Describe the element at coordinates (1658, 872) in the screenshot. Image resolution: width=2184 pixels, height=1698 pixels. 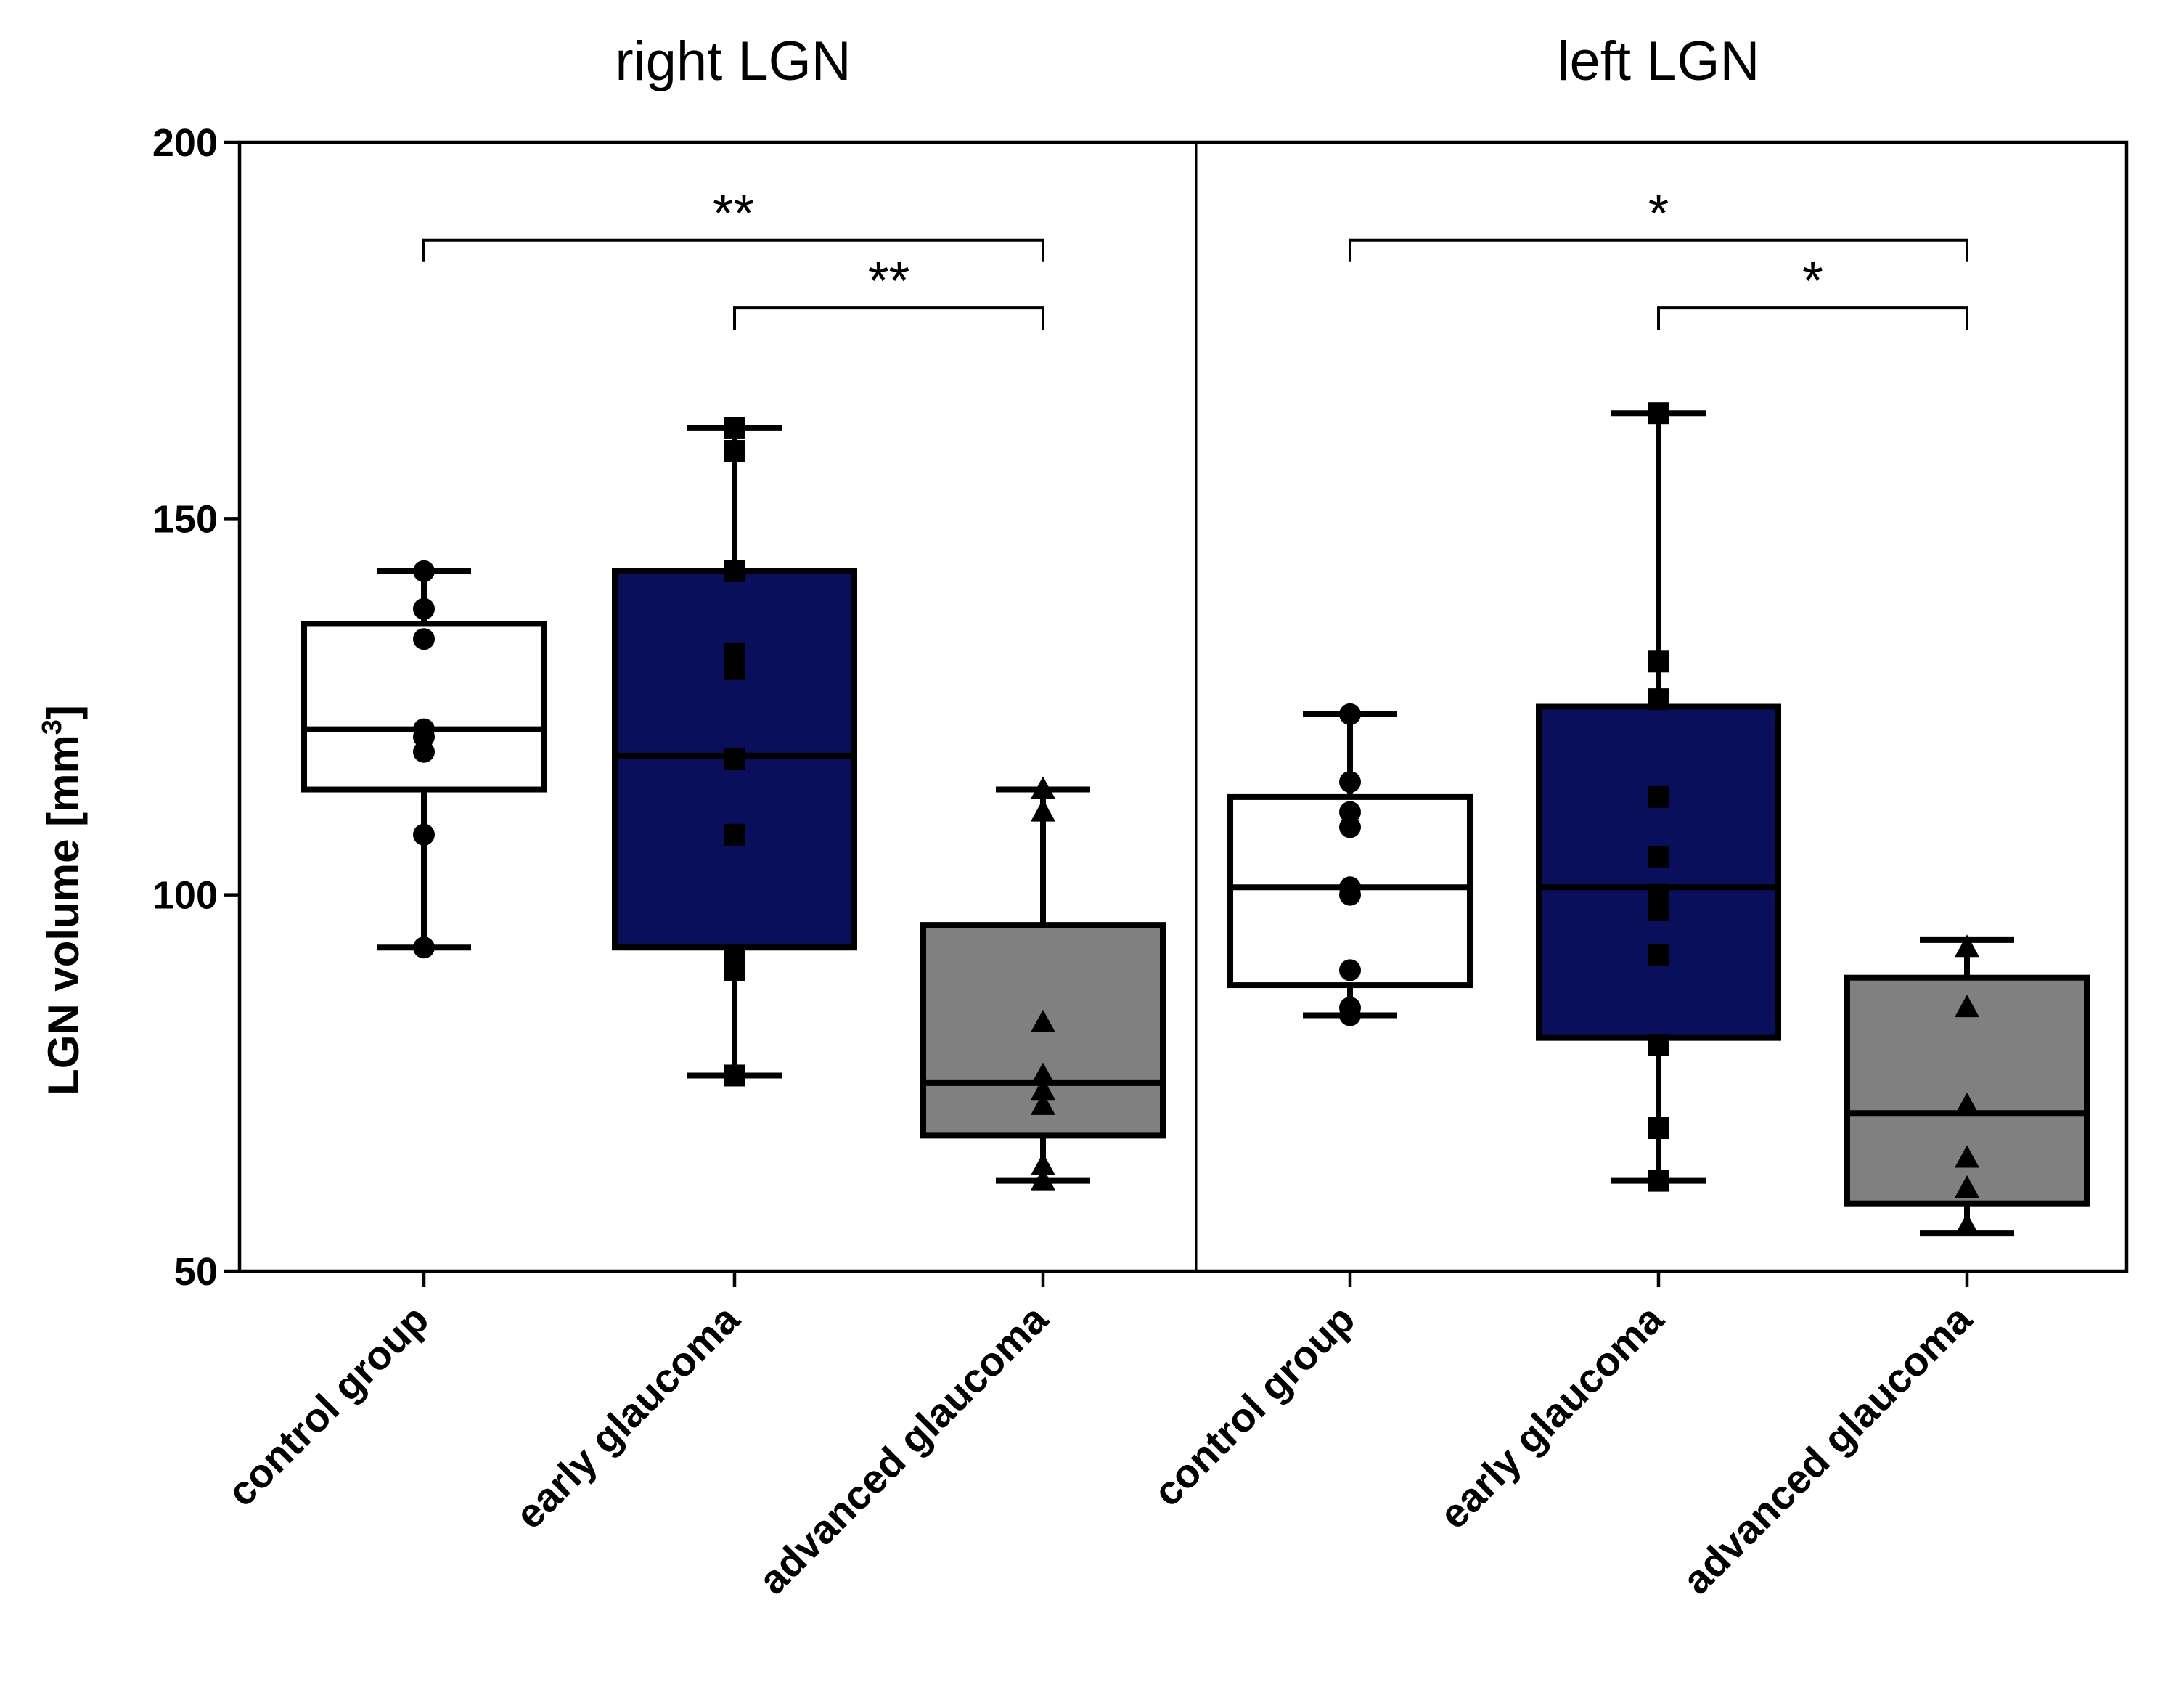
I see `box-iqr` at that location.